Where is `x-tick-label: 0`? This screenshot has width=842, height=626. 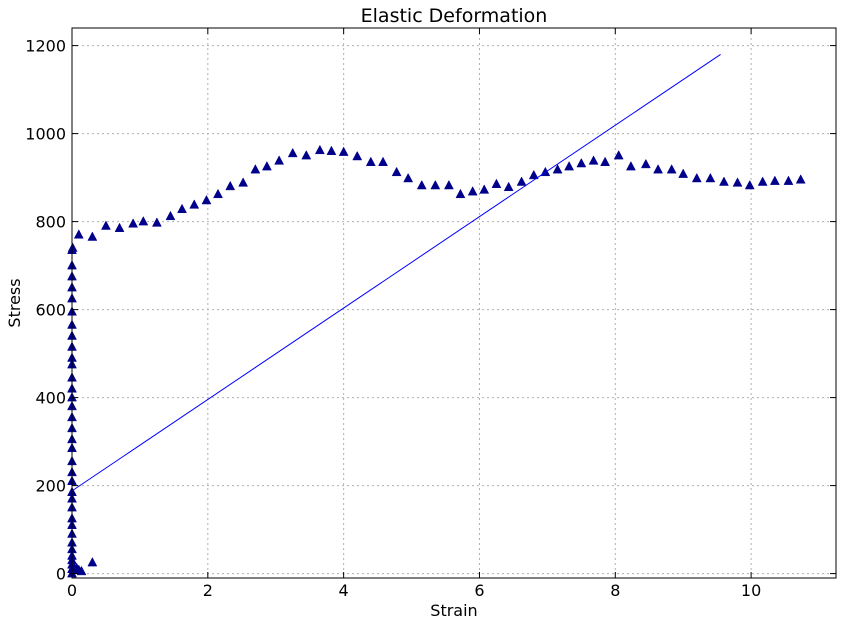
x-tick-label: 0 is located at coordinates (72, 590).